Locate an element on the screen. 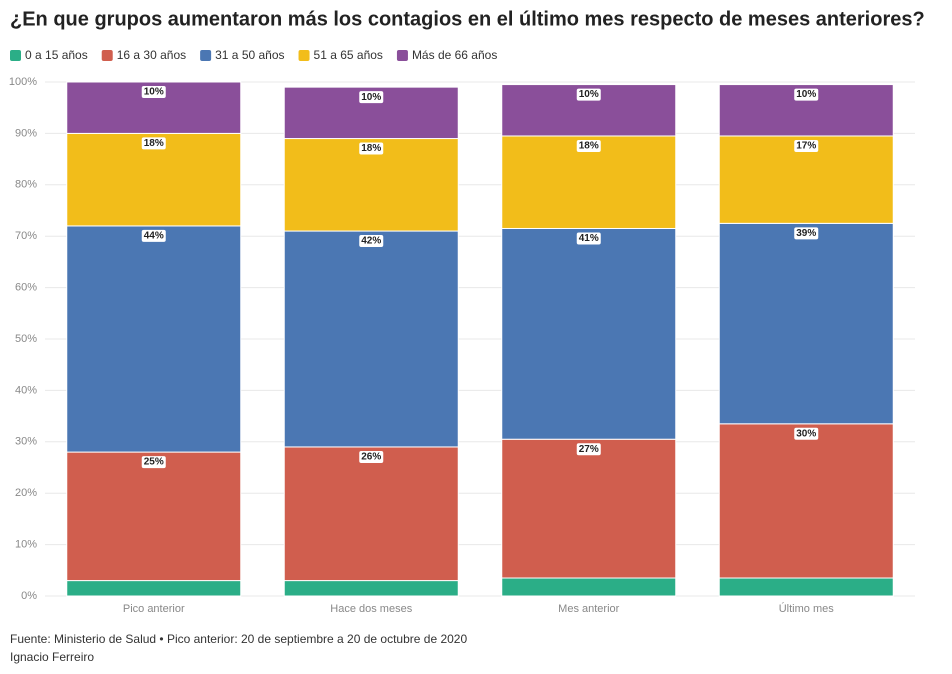  value-label-group: 27% is located at coordinates (588, 449).